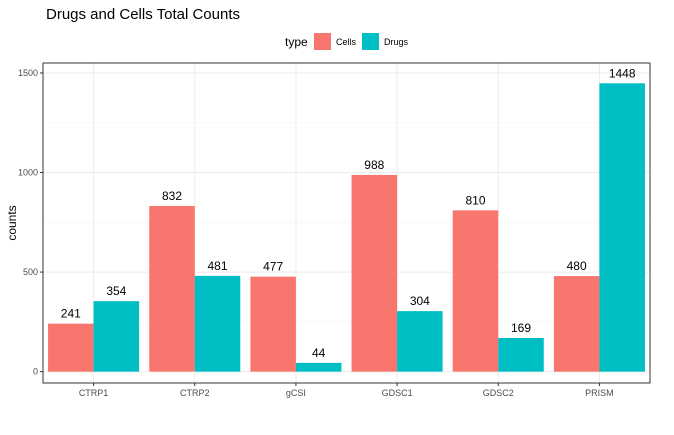  Describe the element at coordinates (273, 267) in the screenshot. I see `data-label: 477` at that location.